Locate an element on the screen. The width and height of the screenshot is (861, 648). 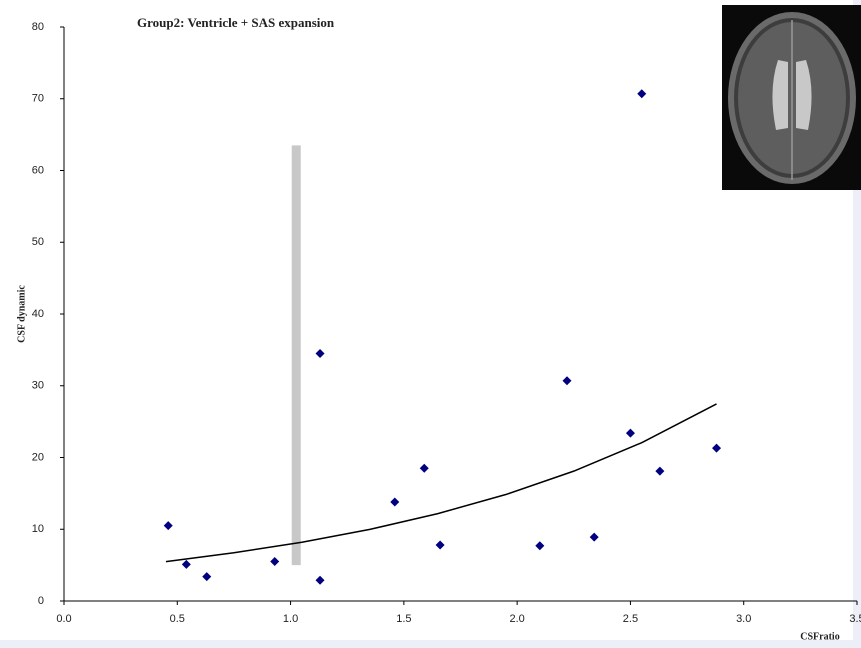
y-tick-label: 50 is located at coordinates (38, 242).